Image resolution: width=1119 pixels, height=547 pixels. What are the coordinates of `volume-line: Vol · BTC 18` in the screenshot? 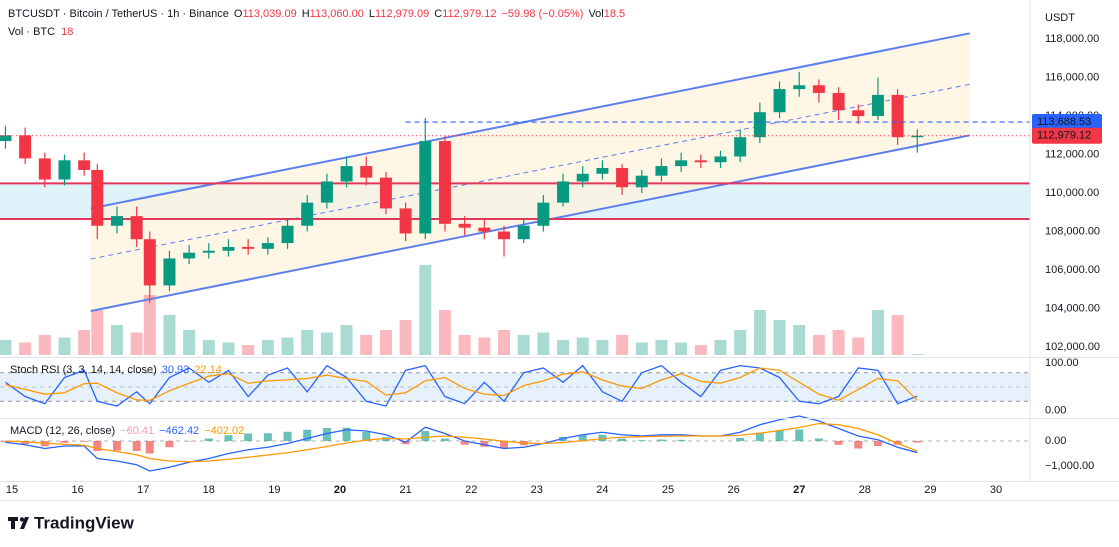 It's located at (40, 32).